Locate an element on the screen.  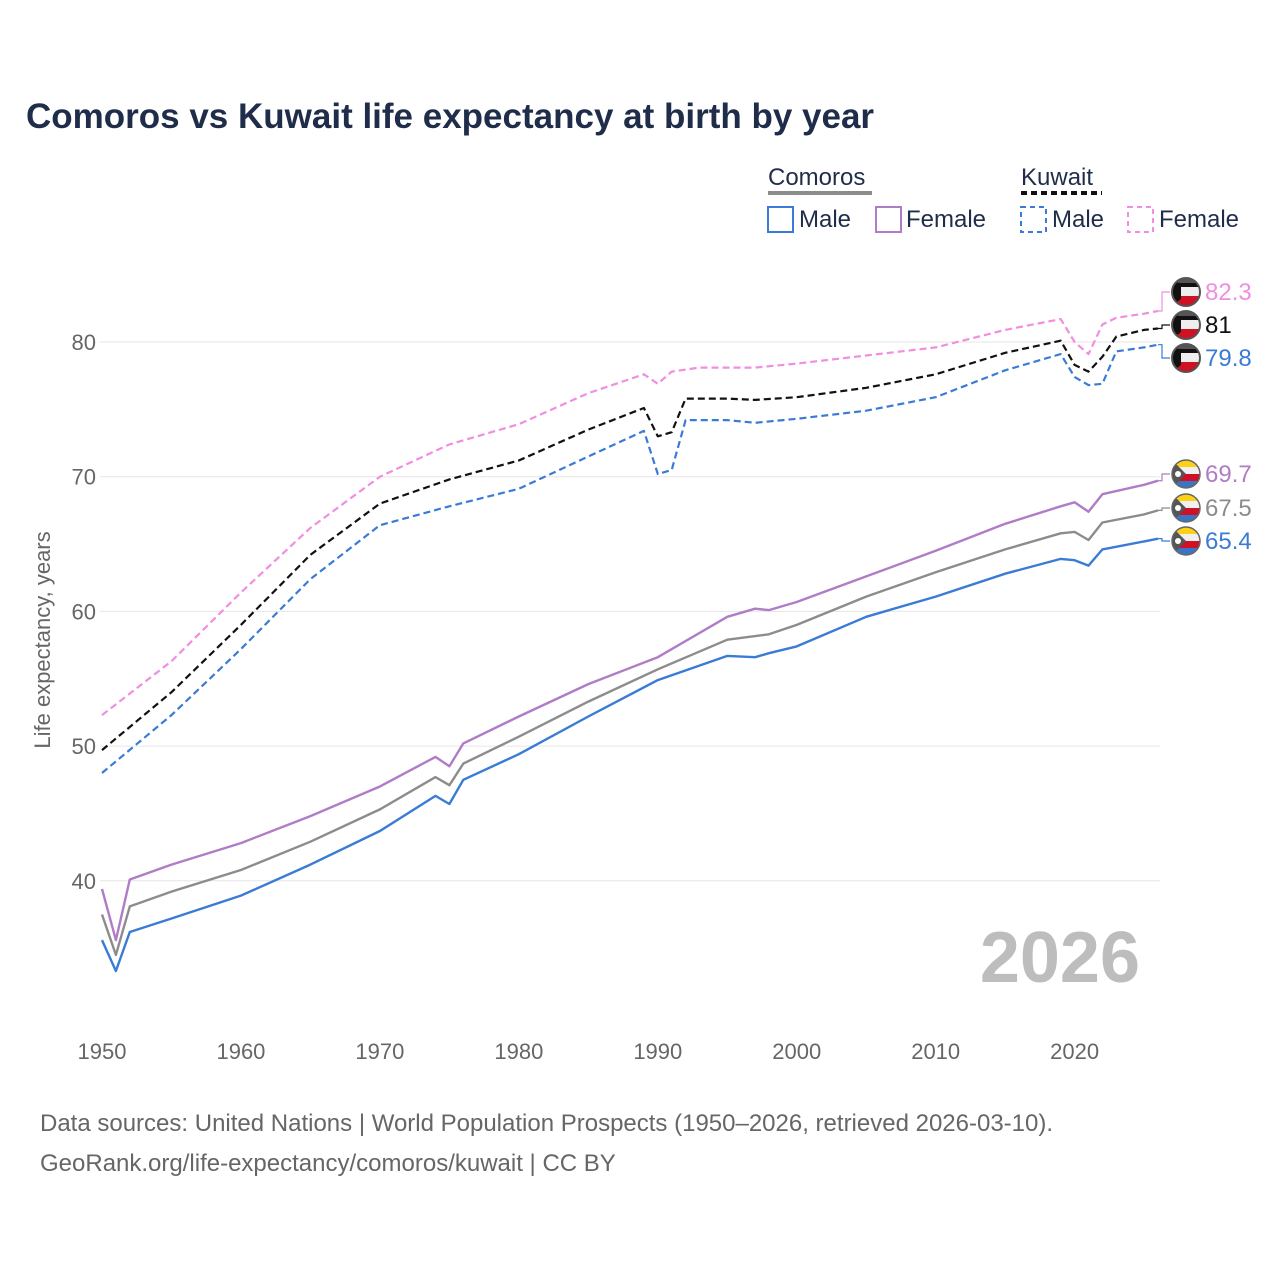
x-tick-label: 2010 is located at coordinates (935, 1051).